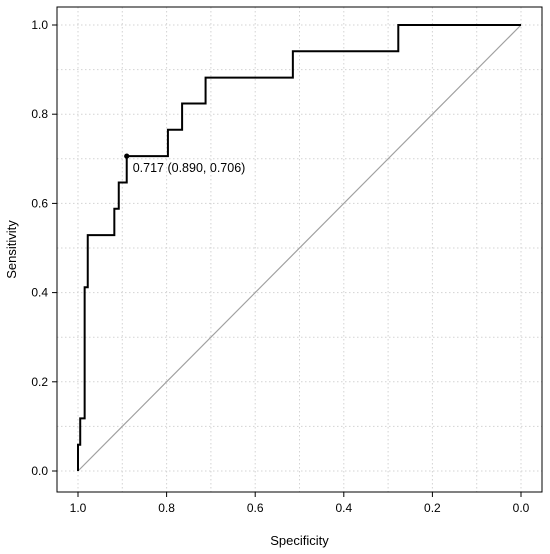 This screenshot has width=550, height=554. I want to click on x-tick-label: 0.8, so click(166, 508).